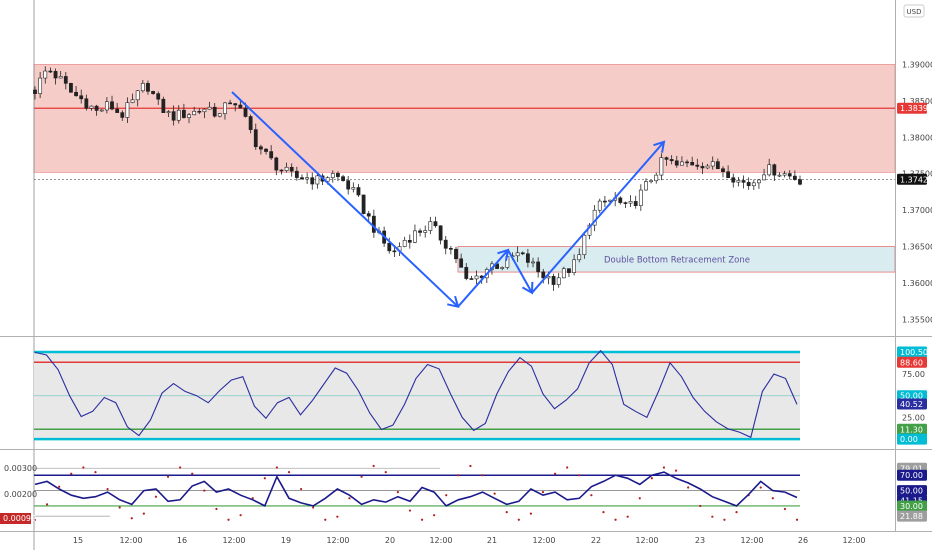 Image resolution: width=932 pixels, height=550 pixels. What do you see at coordinates (416, 489) in the screenshot?
I see `osc-line` at bounding box center [416, 489].